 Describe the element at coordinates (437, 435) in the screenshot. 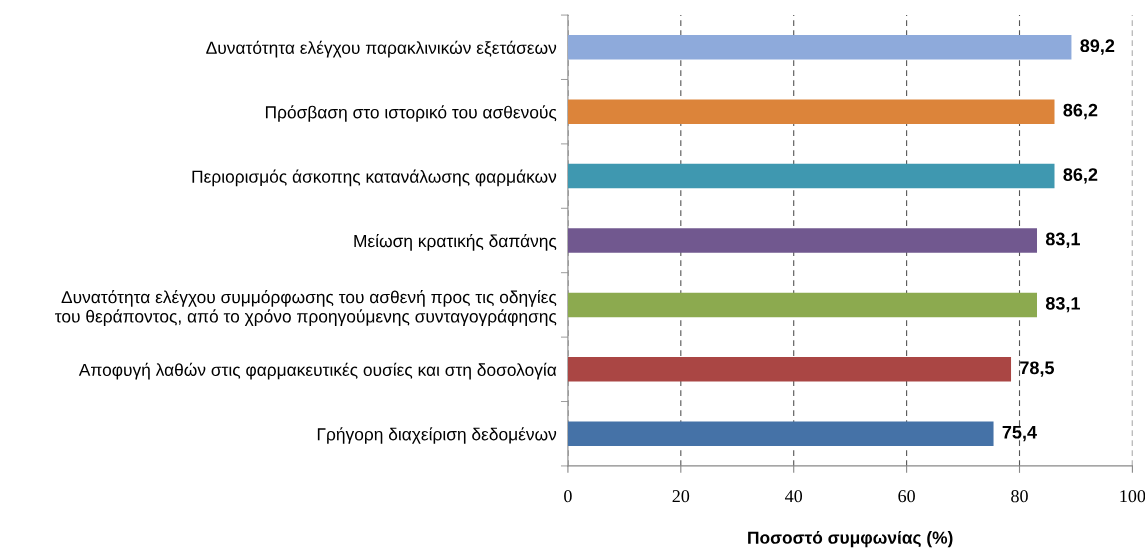

I see `y-tick-label: Γρήγορη διαχείριση δεδομένων` at that location.